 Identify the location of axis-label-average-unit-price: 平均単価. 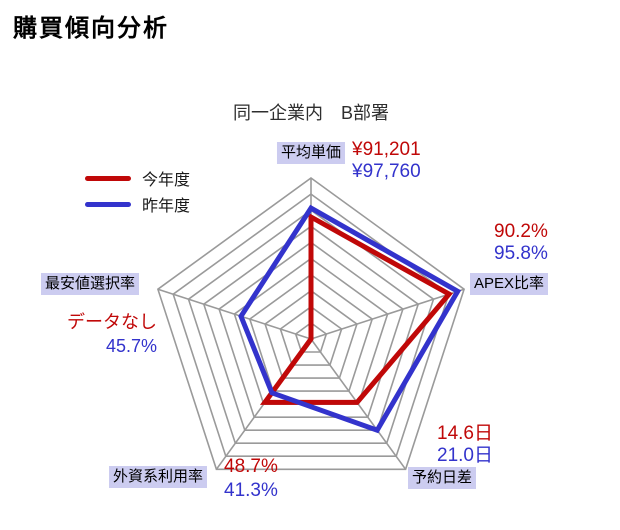
(311, 153).